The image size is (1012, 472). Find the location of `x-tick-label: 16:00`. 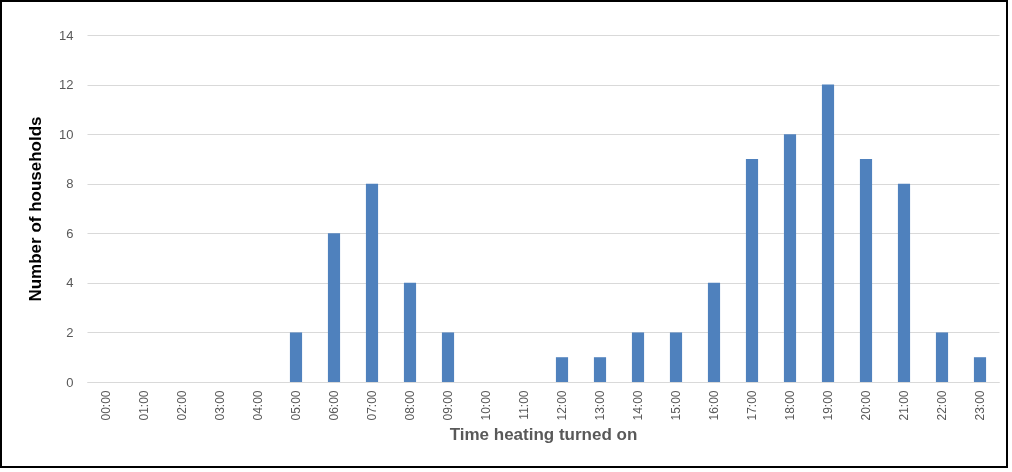

x-tick-label: 16:00 is located at coordinates (714, 405).